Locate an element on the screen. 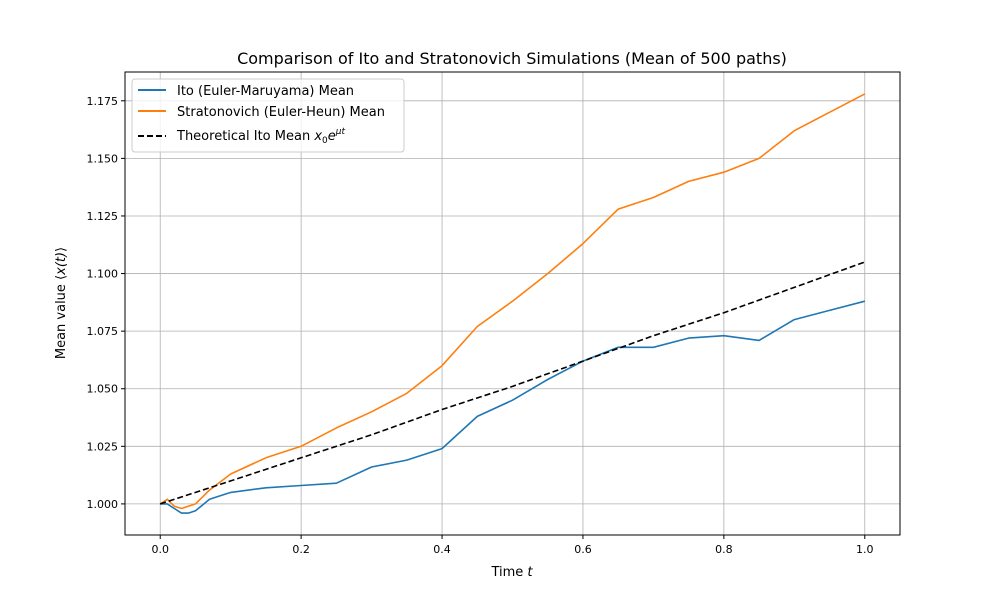 The height and width of the screenshot is (604, 1000). y-tick-label: 1.000 is located at coordinates (103, 504).